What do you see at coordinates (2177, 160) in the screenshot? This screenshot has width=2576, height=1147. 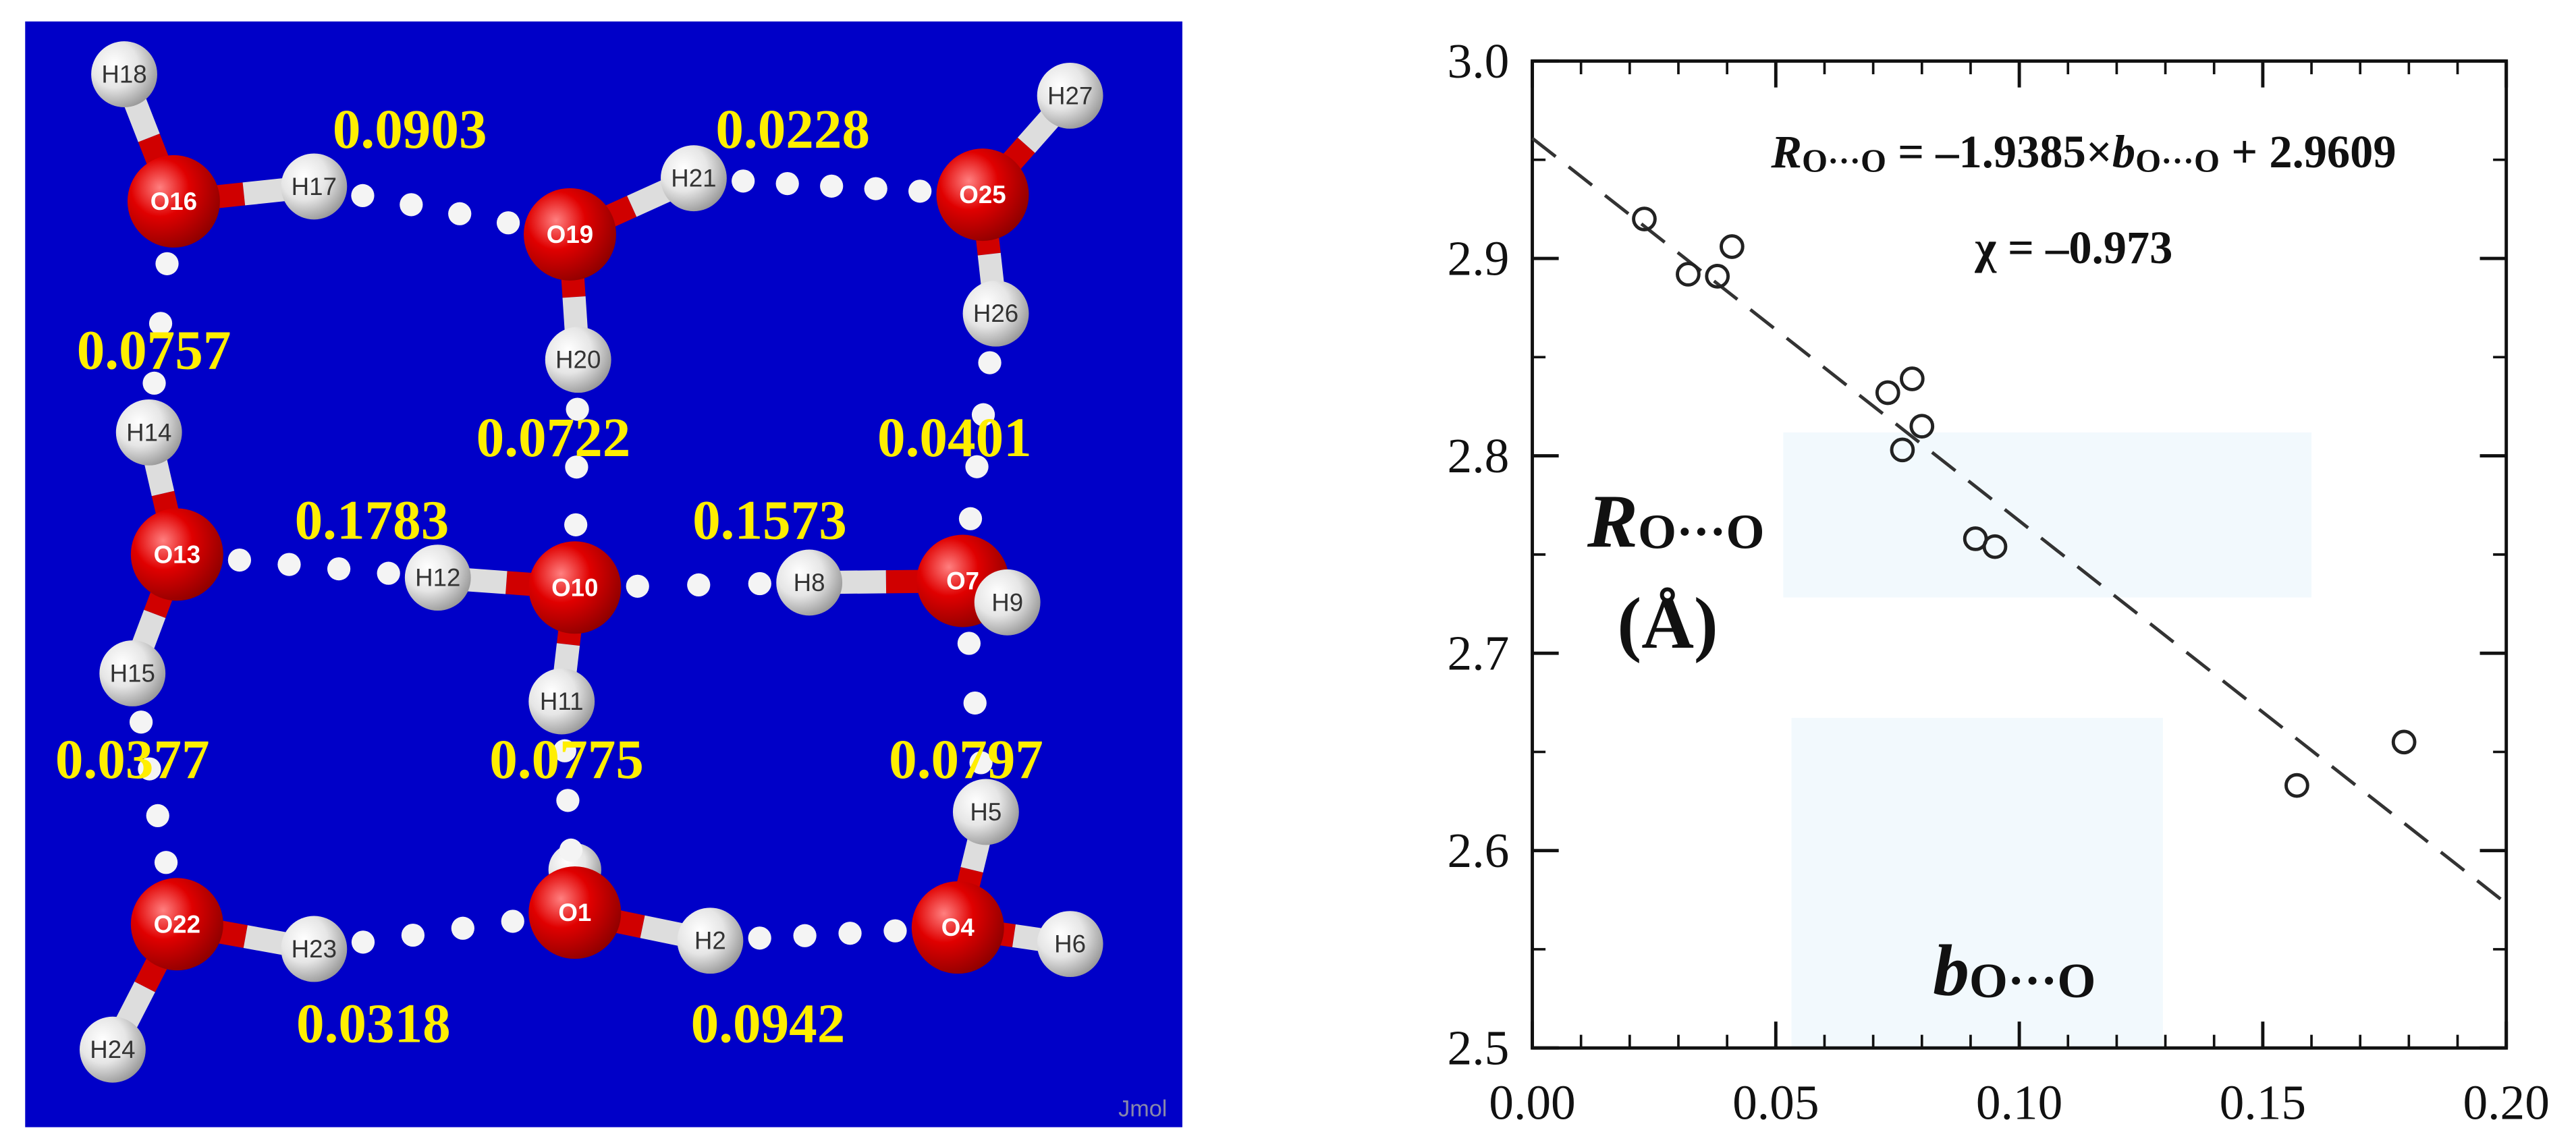 I see `equation-part: O···O` at bounding box center [2177, 160].